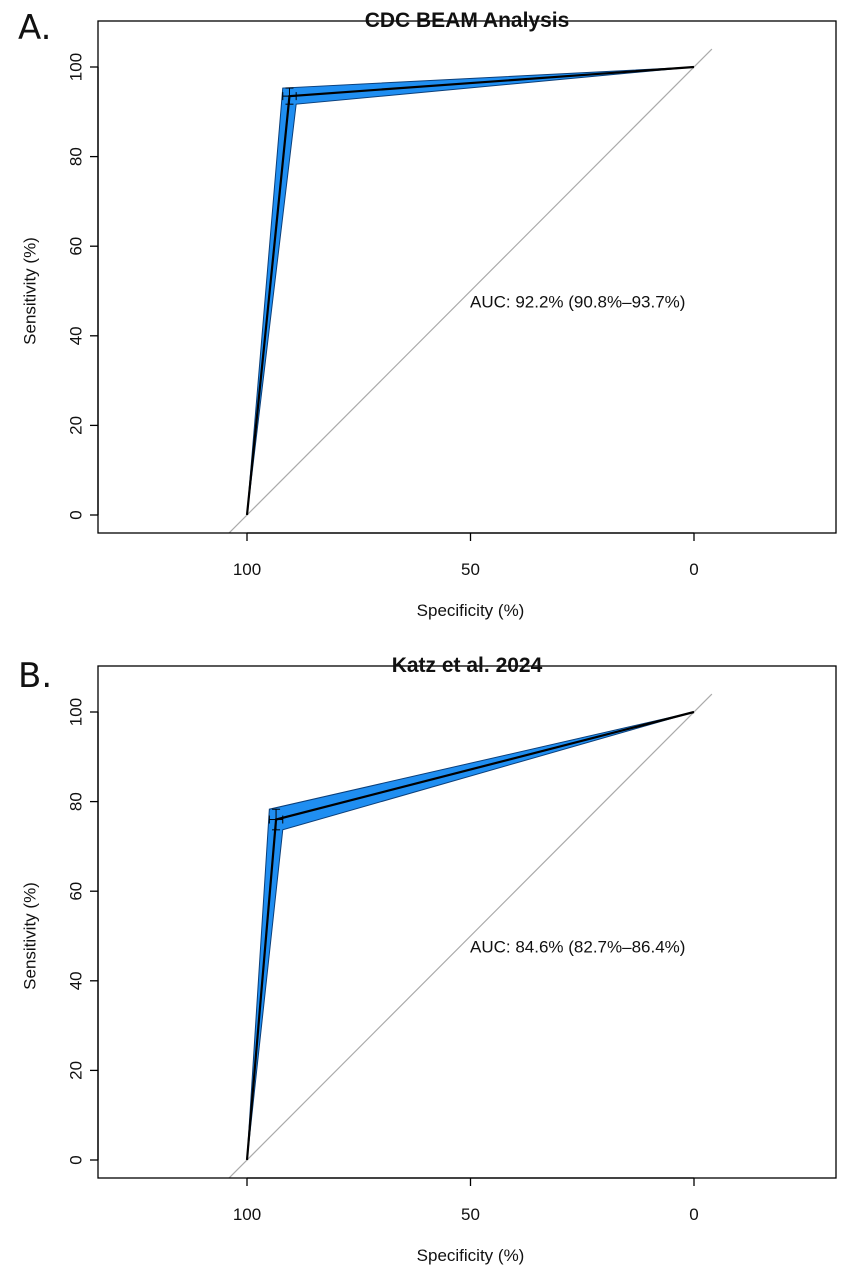  Describe the element at coordinates (467, 665) in the screenshot. I see `chart-title: Katz et al. 2024` at that location.